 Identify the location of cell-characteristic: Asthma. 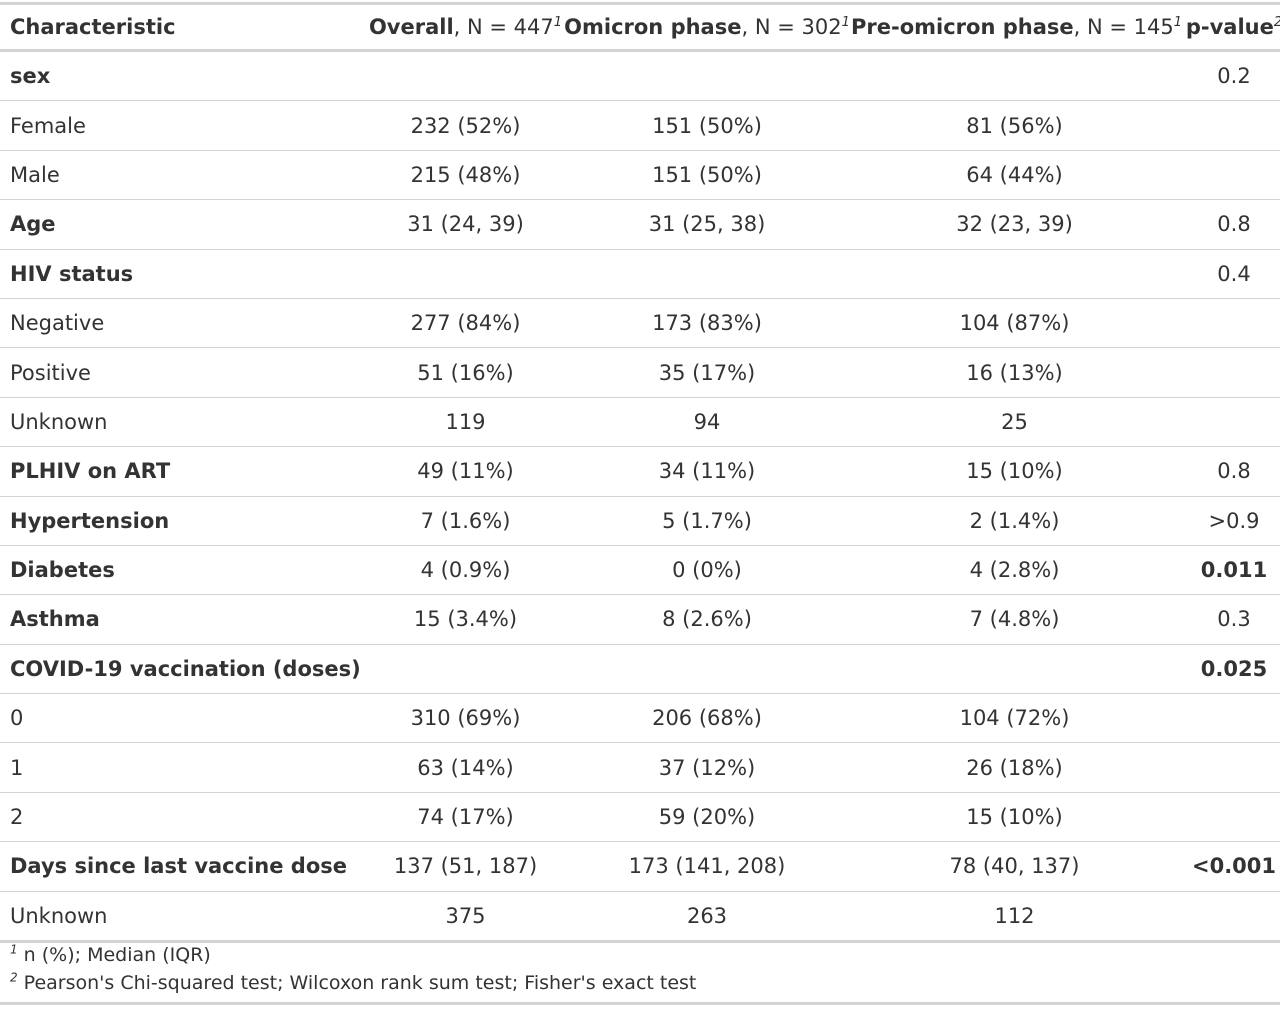
(184, 619).